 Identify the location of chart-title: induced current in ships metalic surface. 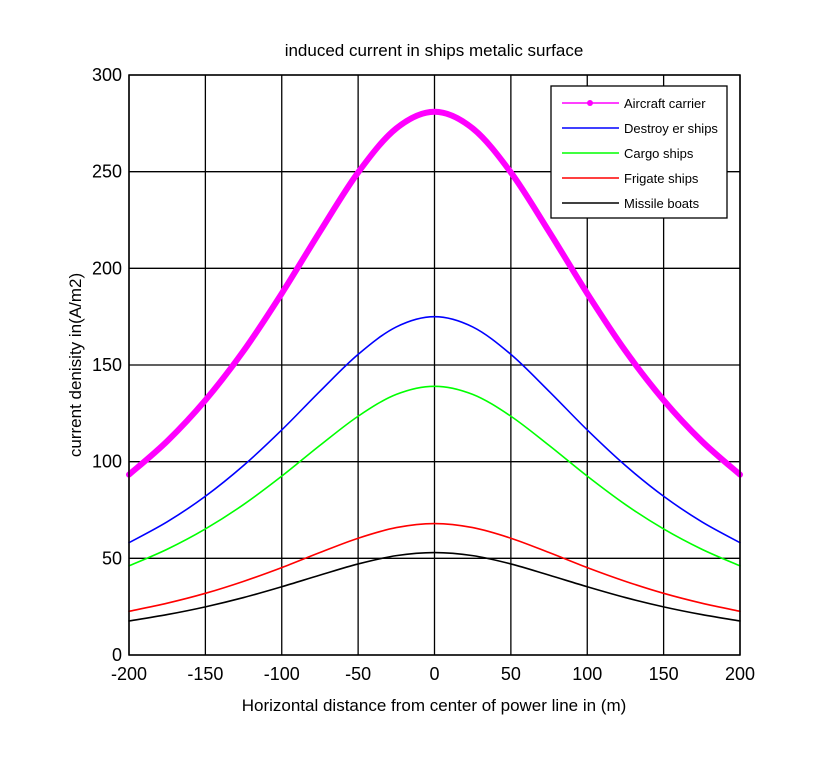
(434, 50).